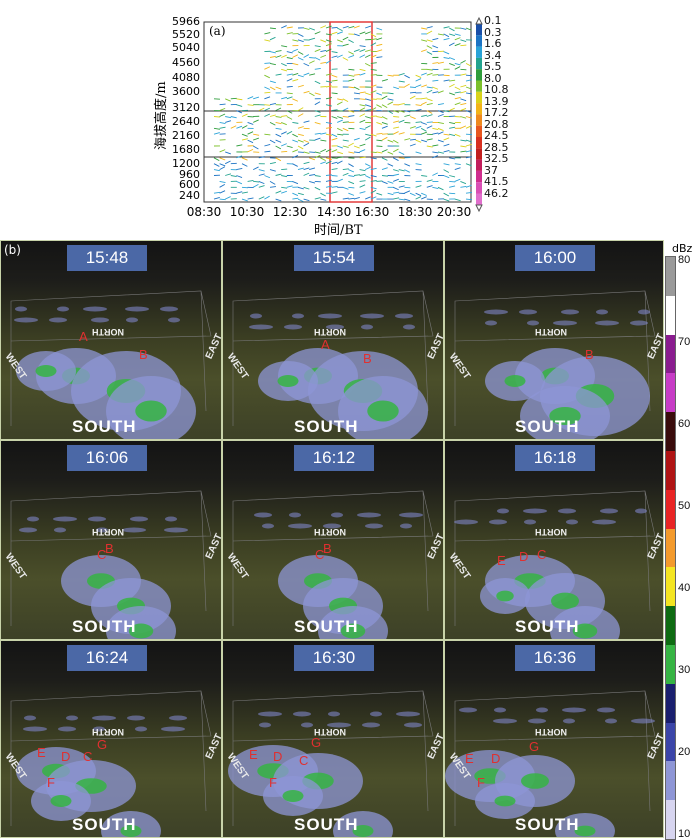 Image resolution: width=700 pixels, height=840 pixels. Describe the element at coordinates (186, 149) in the screenshot. I see `y-tick-label: 1680` at that location.